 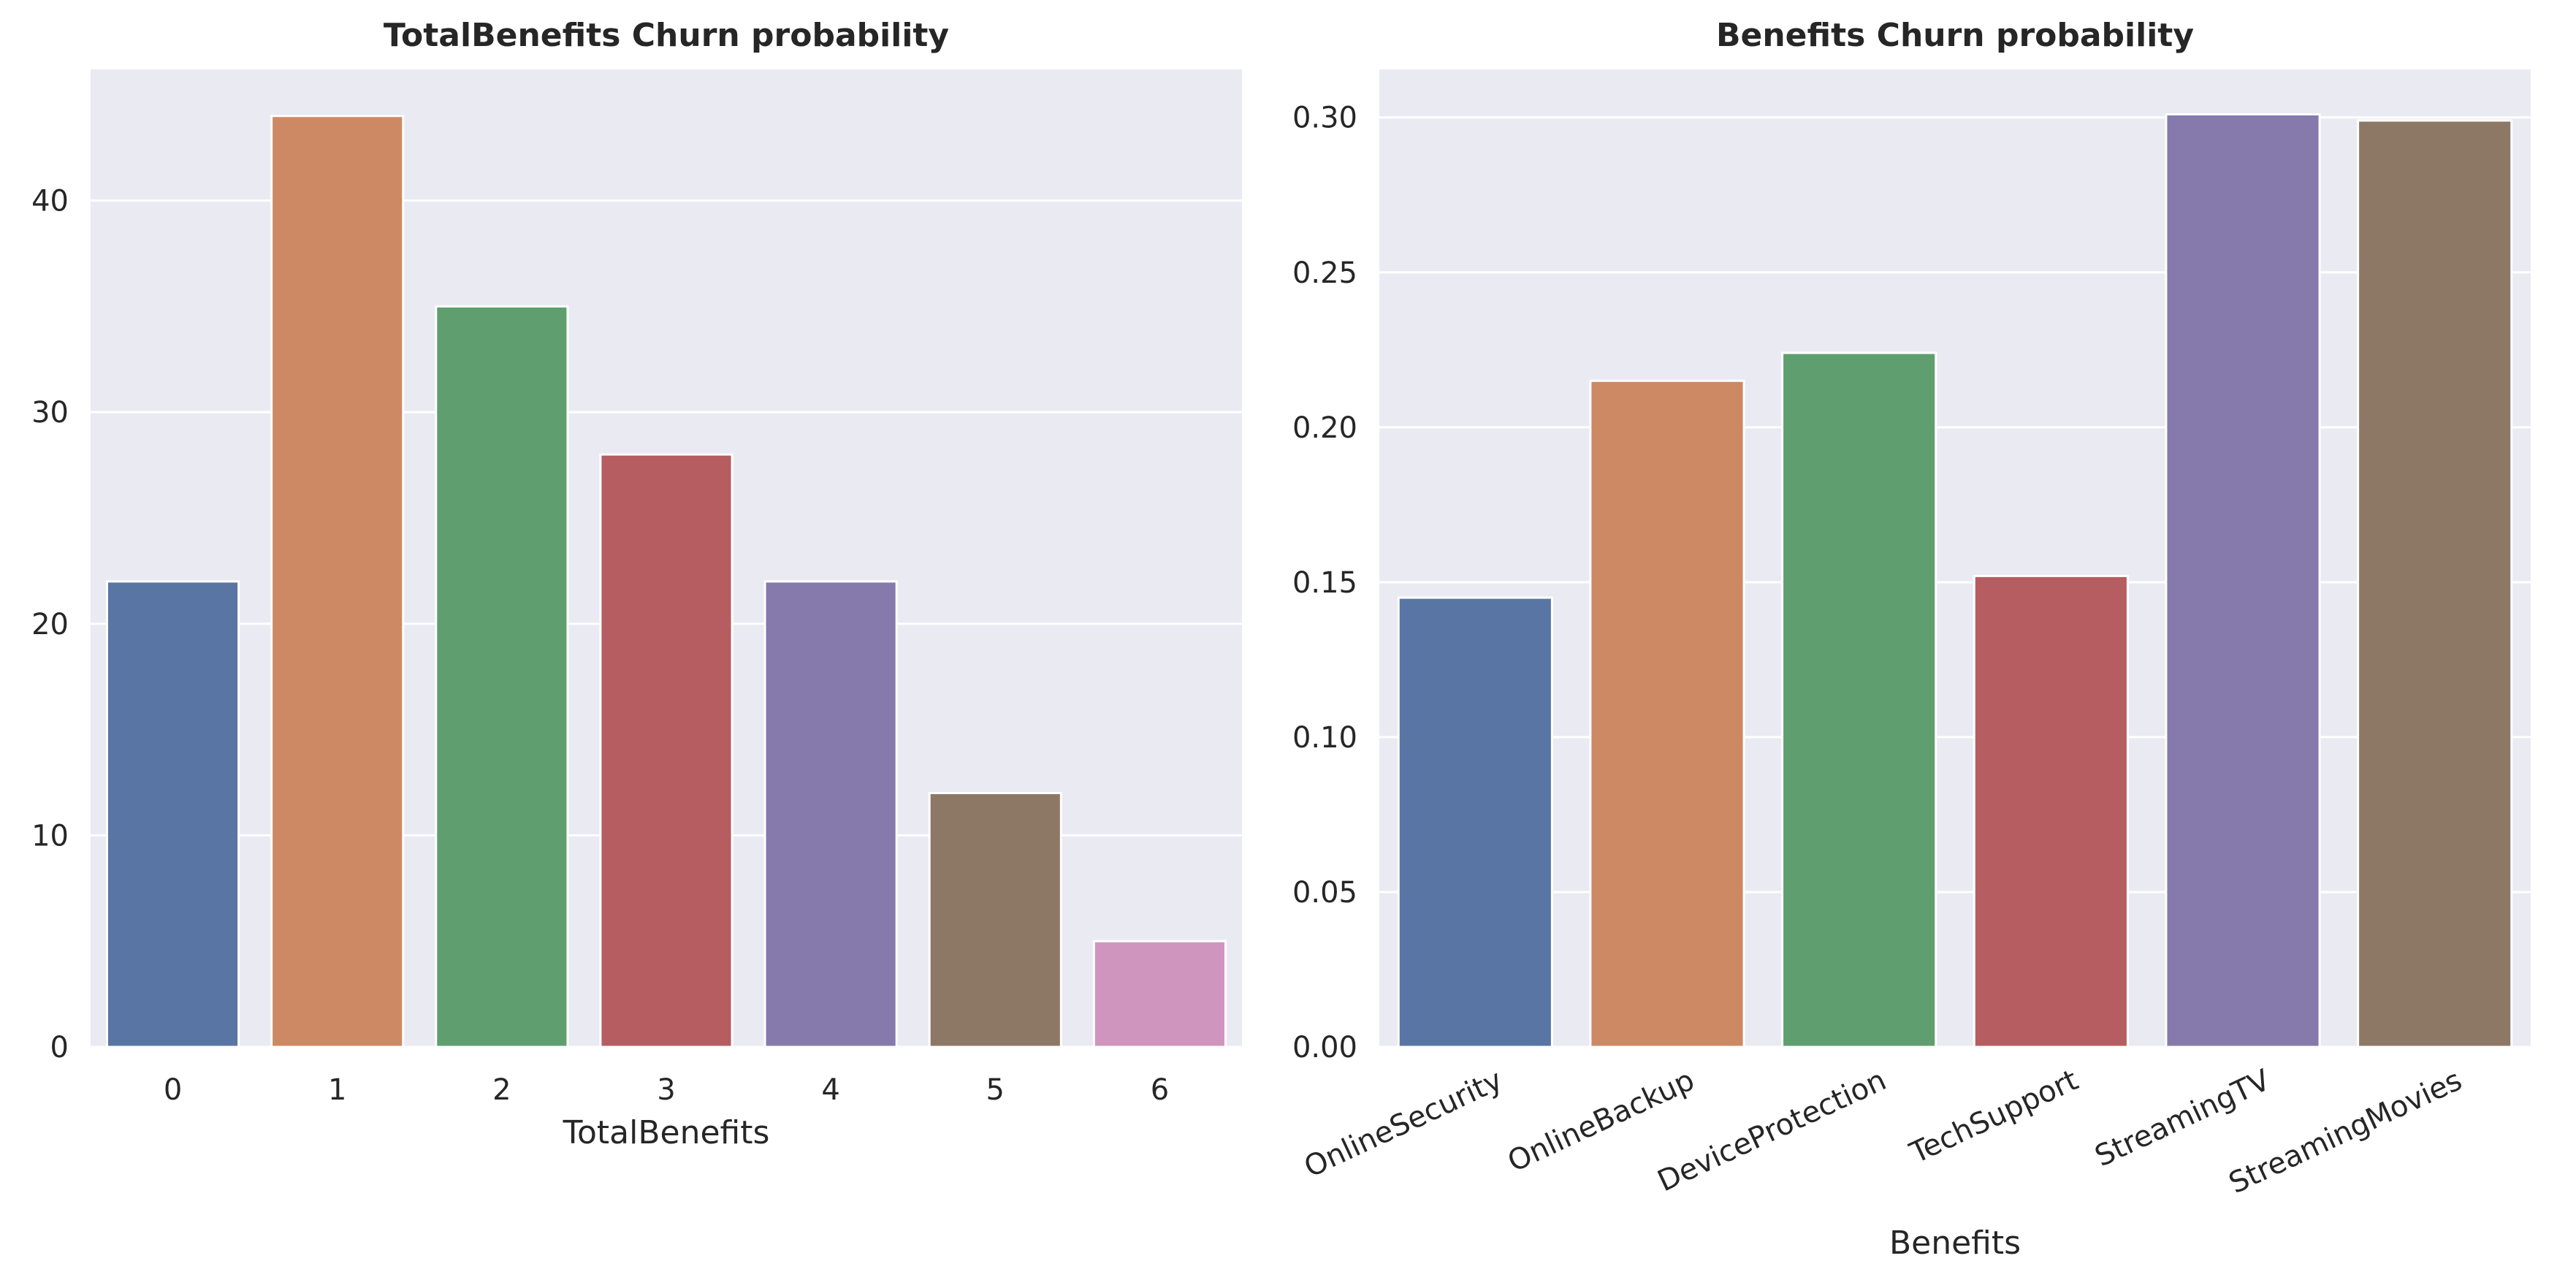 What do you see at coordinates (1325, 738) in the screenshot?
I see `y-tick-label: 0.10` at bounding box center [1325, 738].